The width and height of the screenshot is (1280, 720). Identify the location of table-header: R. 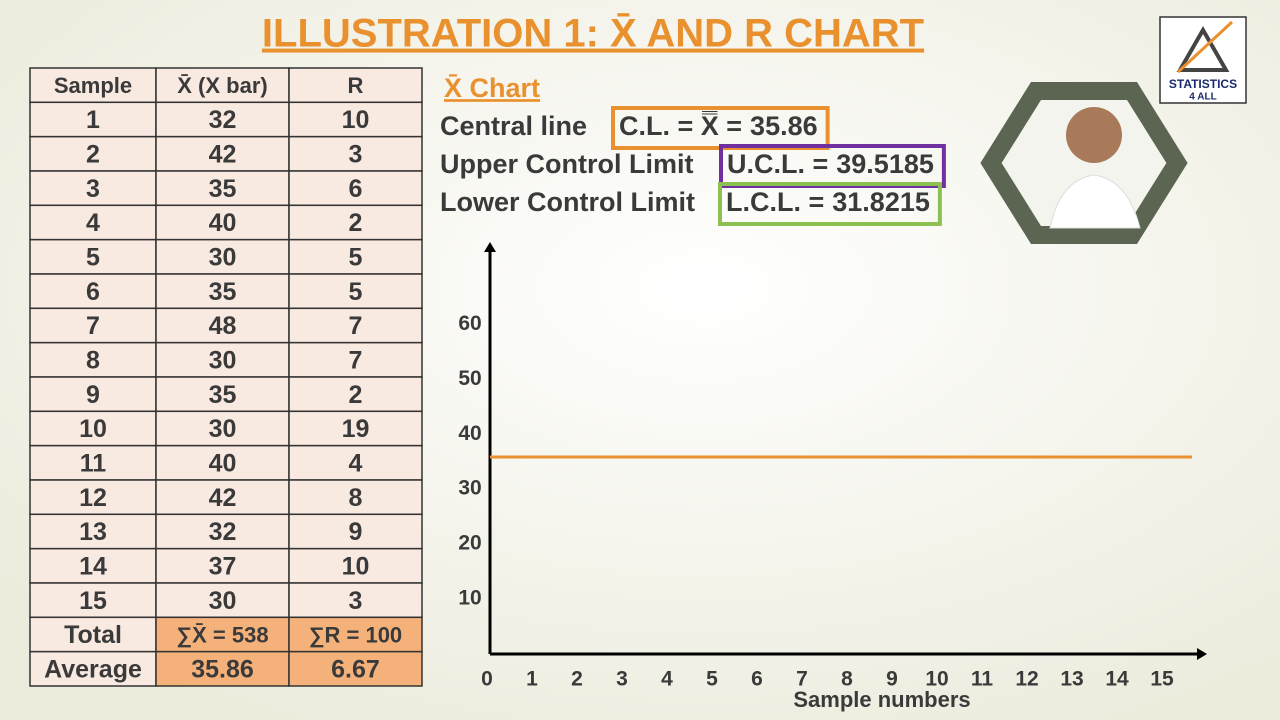
(356, 85).